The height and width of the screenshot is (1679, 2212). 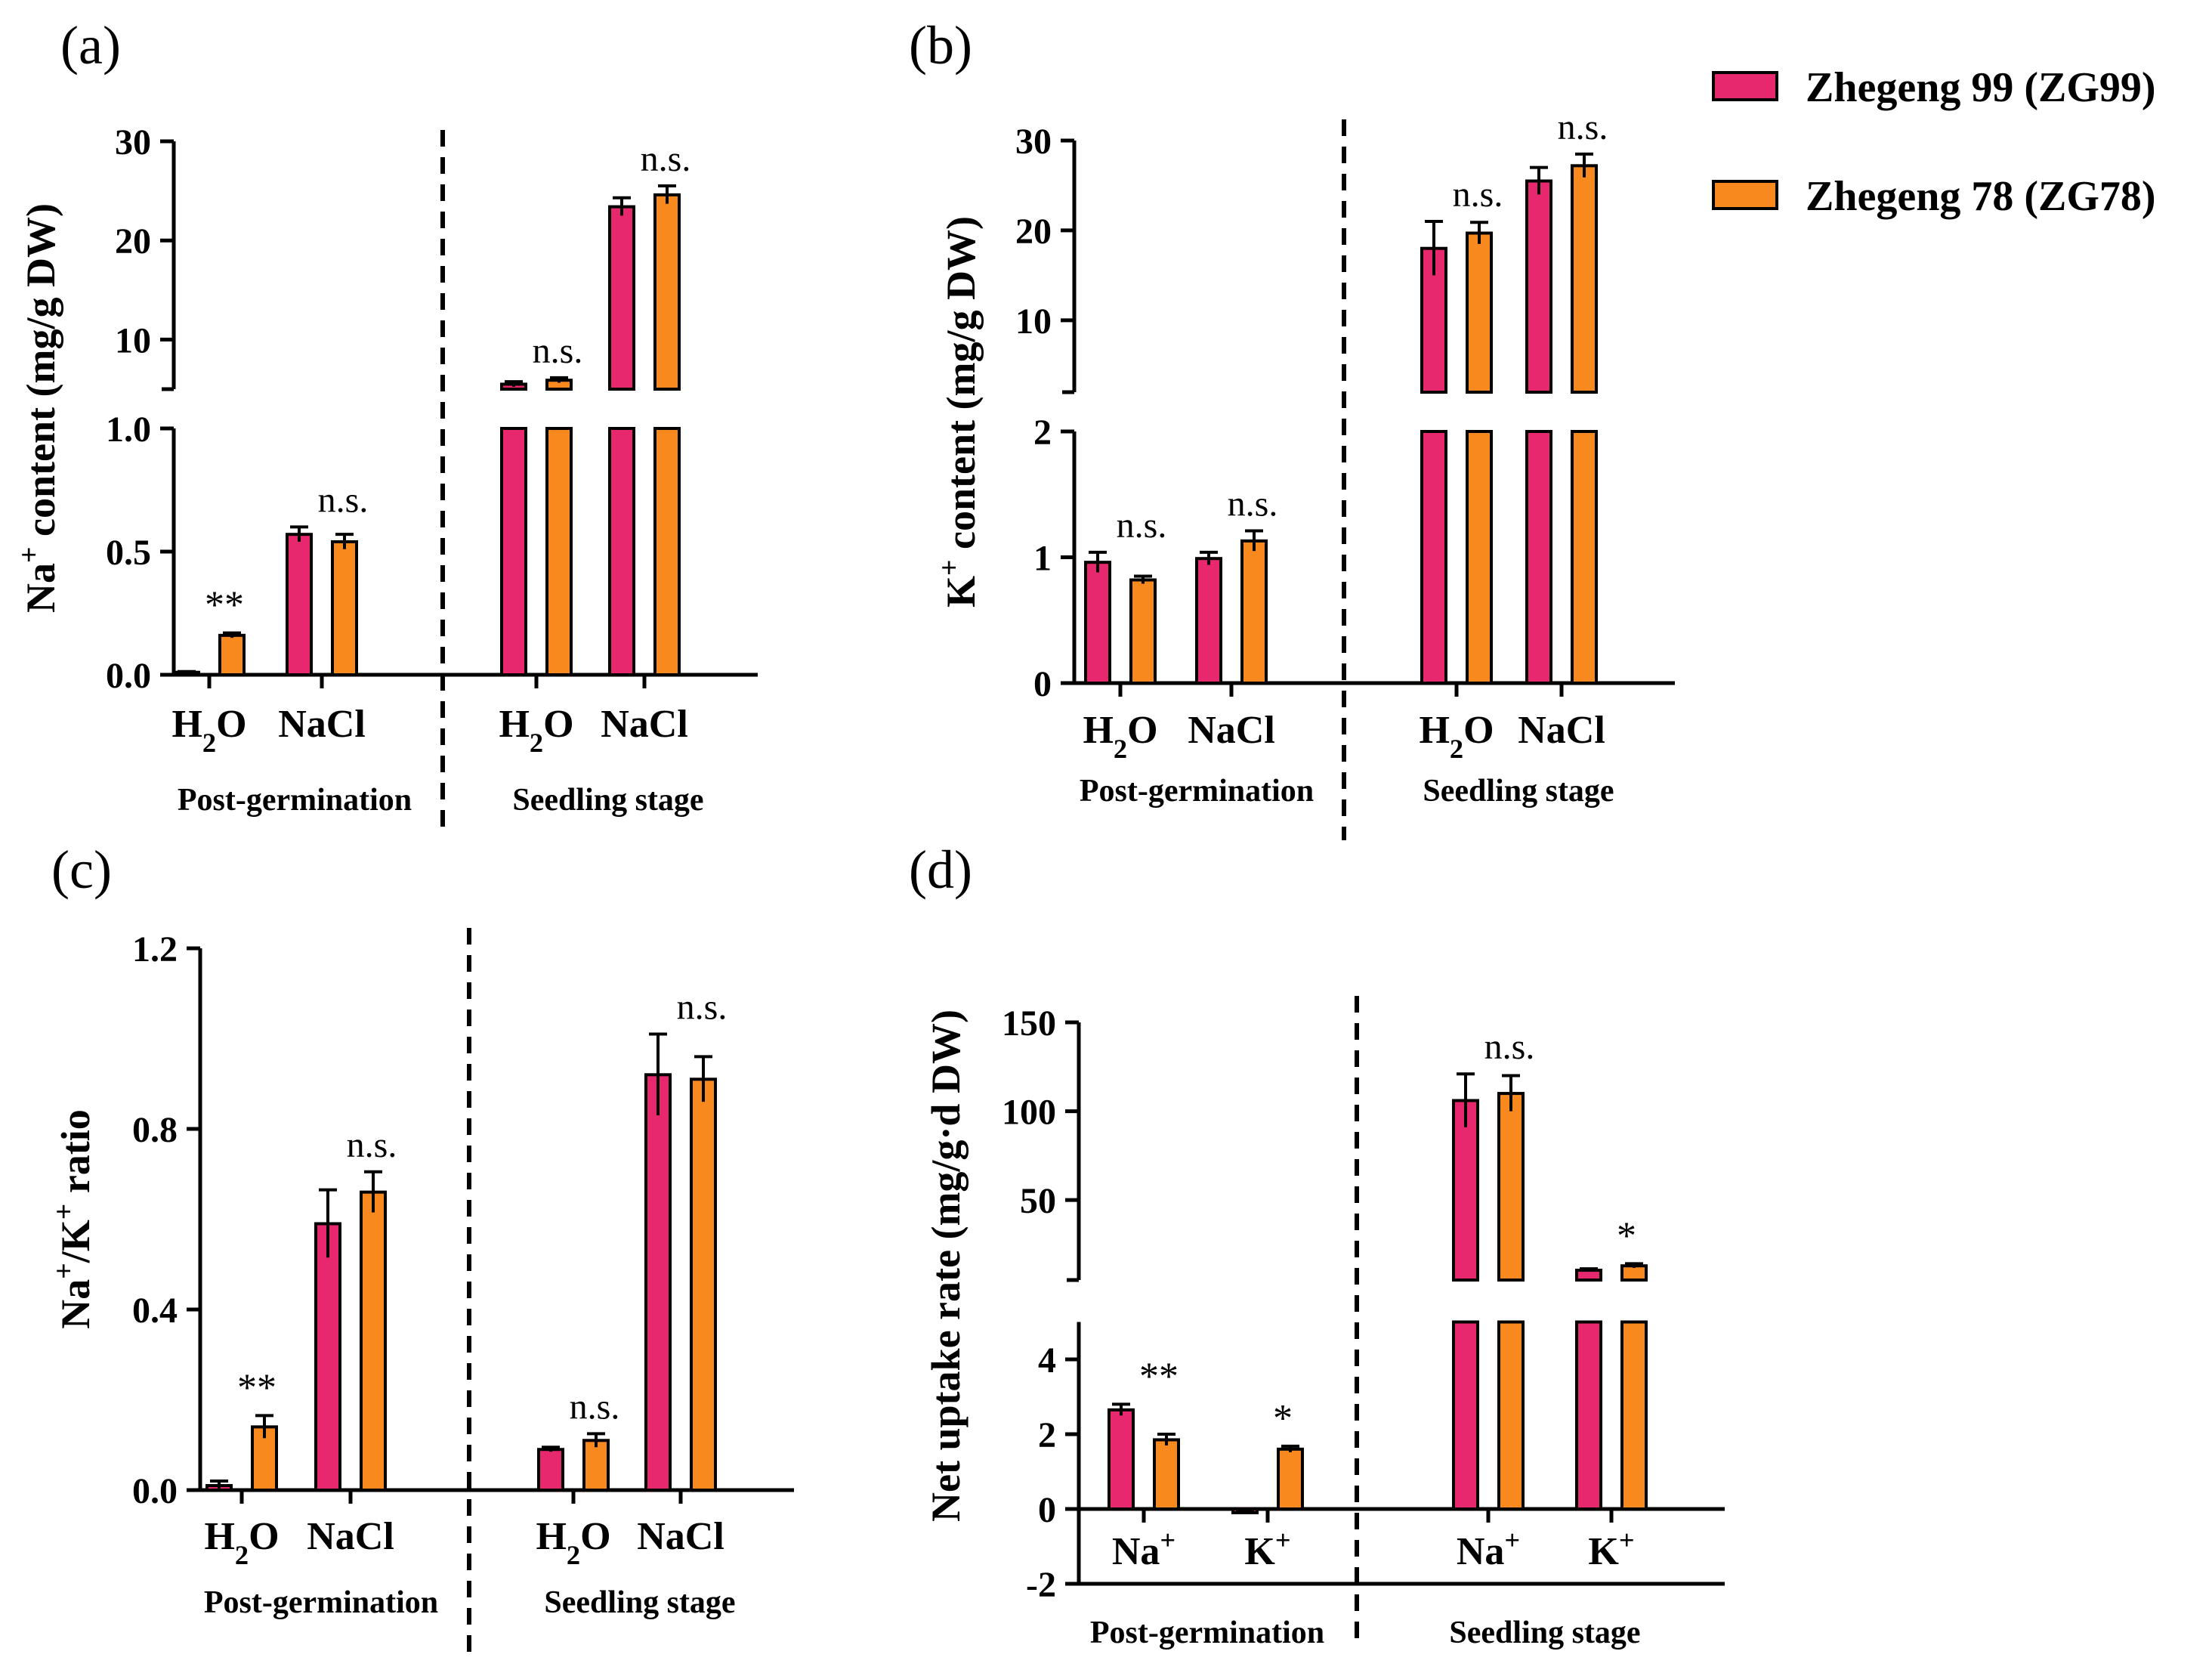 What do you see at coordinates (621, 298) in the screenshot?
I see `bar-a-3-zg99` at bounding box center [621, 298].